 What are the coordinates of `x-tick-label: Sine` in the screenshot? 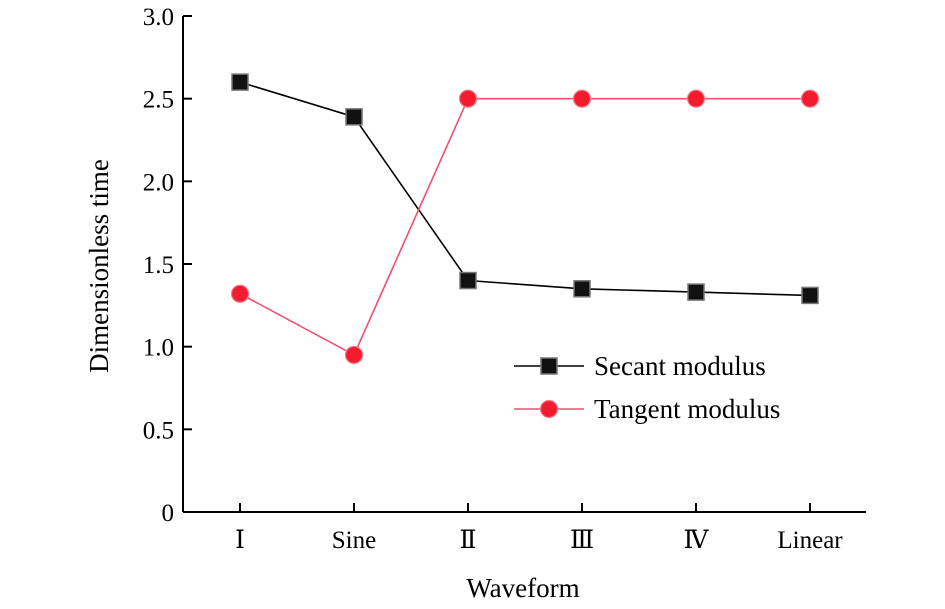 It's located at (354, 540).